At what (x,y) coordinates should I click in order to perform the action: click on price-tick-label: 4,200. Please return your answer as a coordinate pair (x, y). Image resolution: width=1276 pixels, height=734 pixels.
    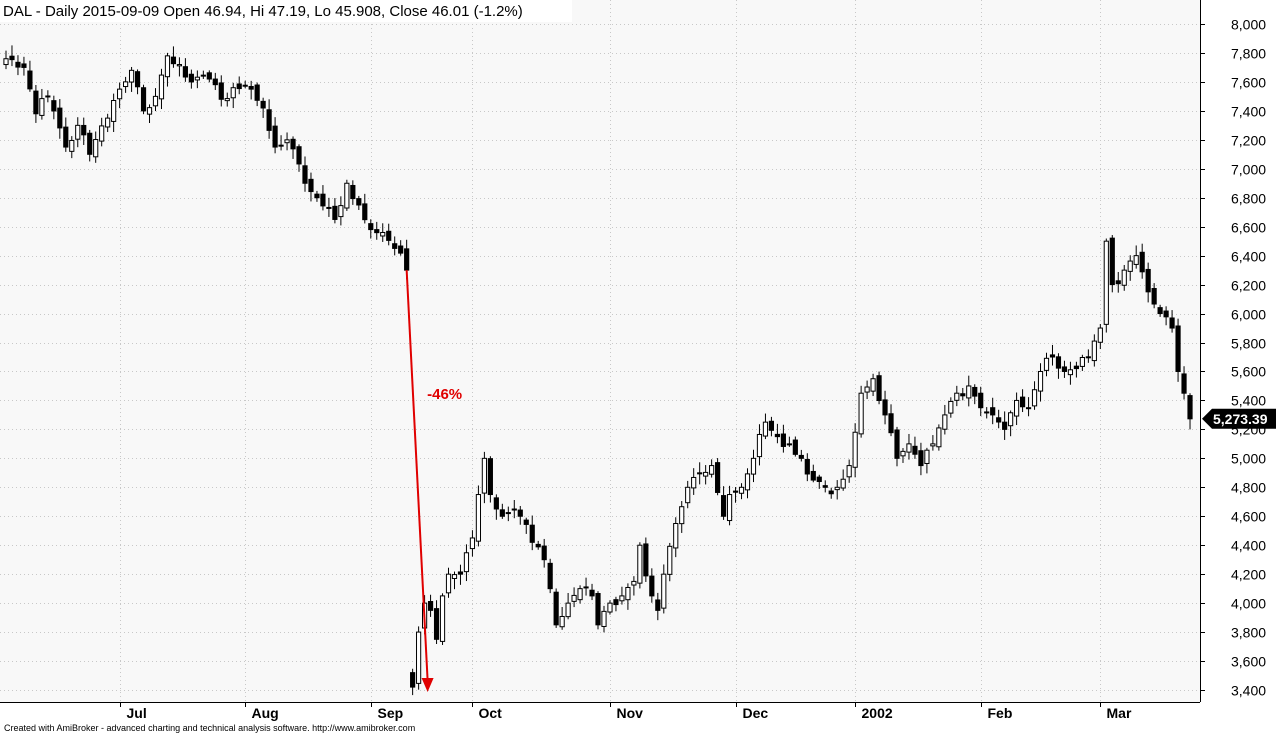
    Looking at the image, I should click on (1248, 575).